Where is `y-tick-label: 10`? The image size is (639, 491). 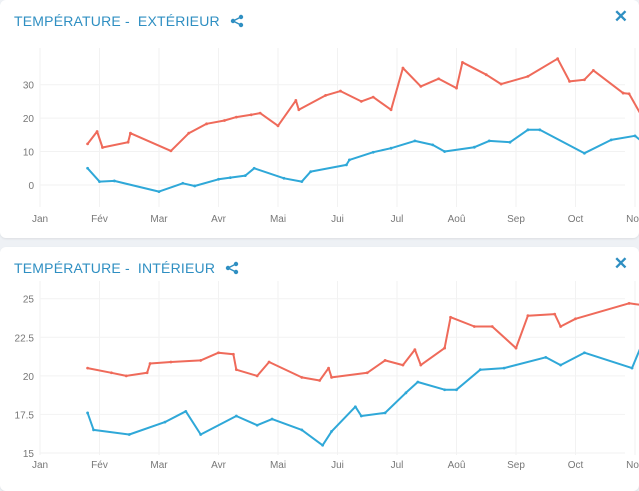
y-tick-label: 10 is located at coordinates (29, 153).